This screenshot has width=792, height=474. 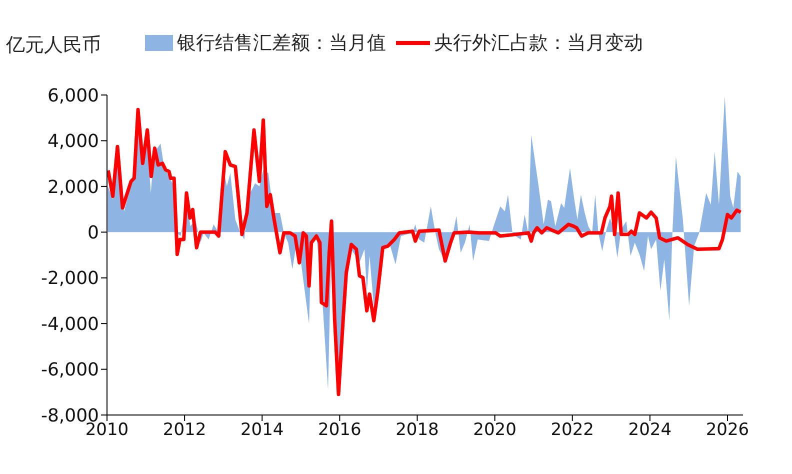 I want to click on y-axis-title: 亿元人民币, so click(x=53, y=45).